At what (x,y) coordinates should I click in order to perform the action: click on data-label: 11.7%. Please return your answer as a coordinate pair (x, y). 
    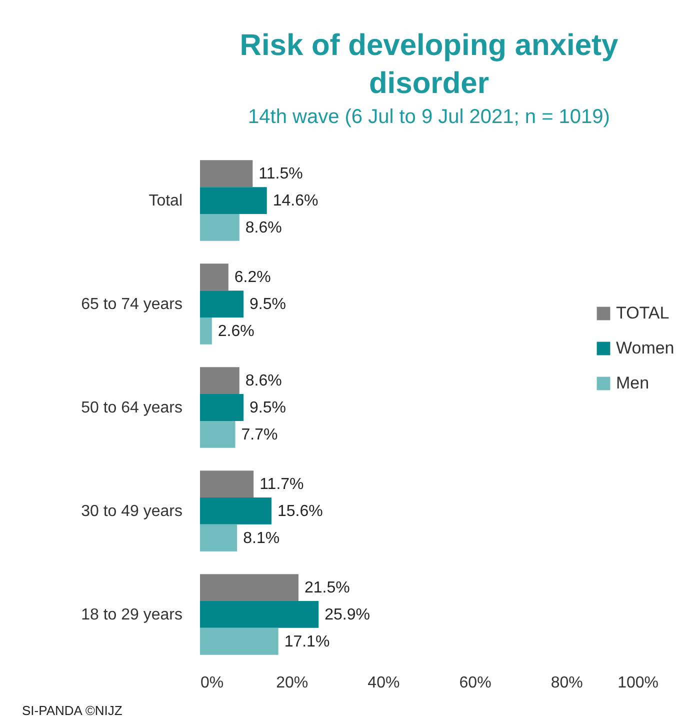
    Looking at the image, I should click on (282, 485).